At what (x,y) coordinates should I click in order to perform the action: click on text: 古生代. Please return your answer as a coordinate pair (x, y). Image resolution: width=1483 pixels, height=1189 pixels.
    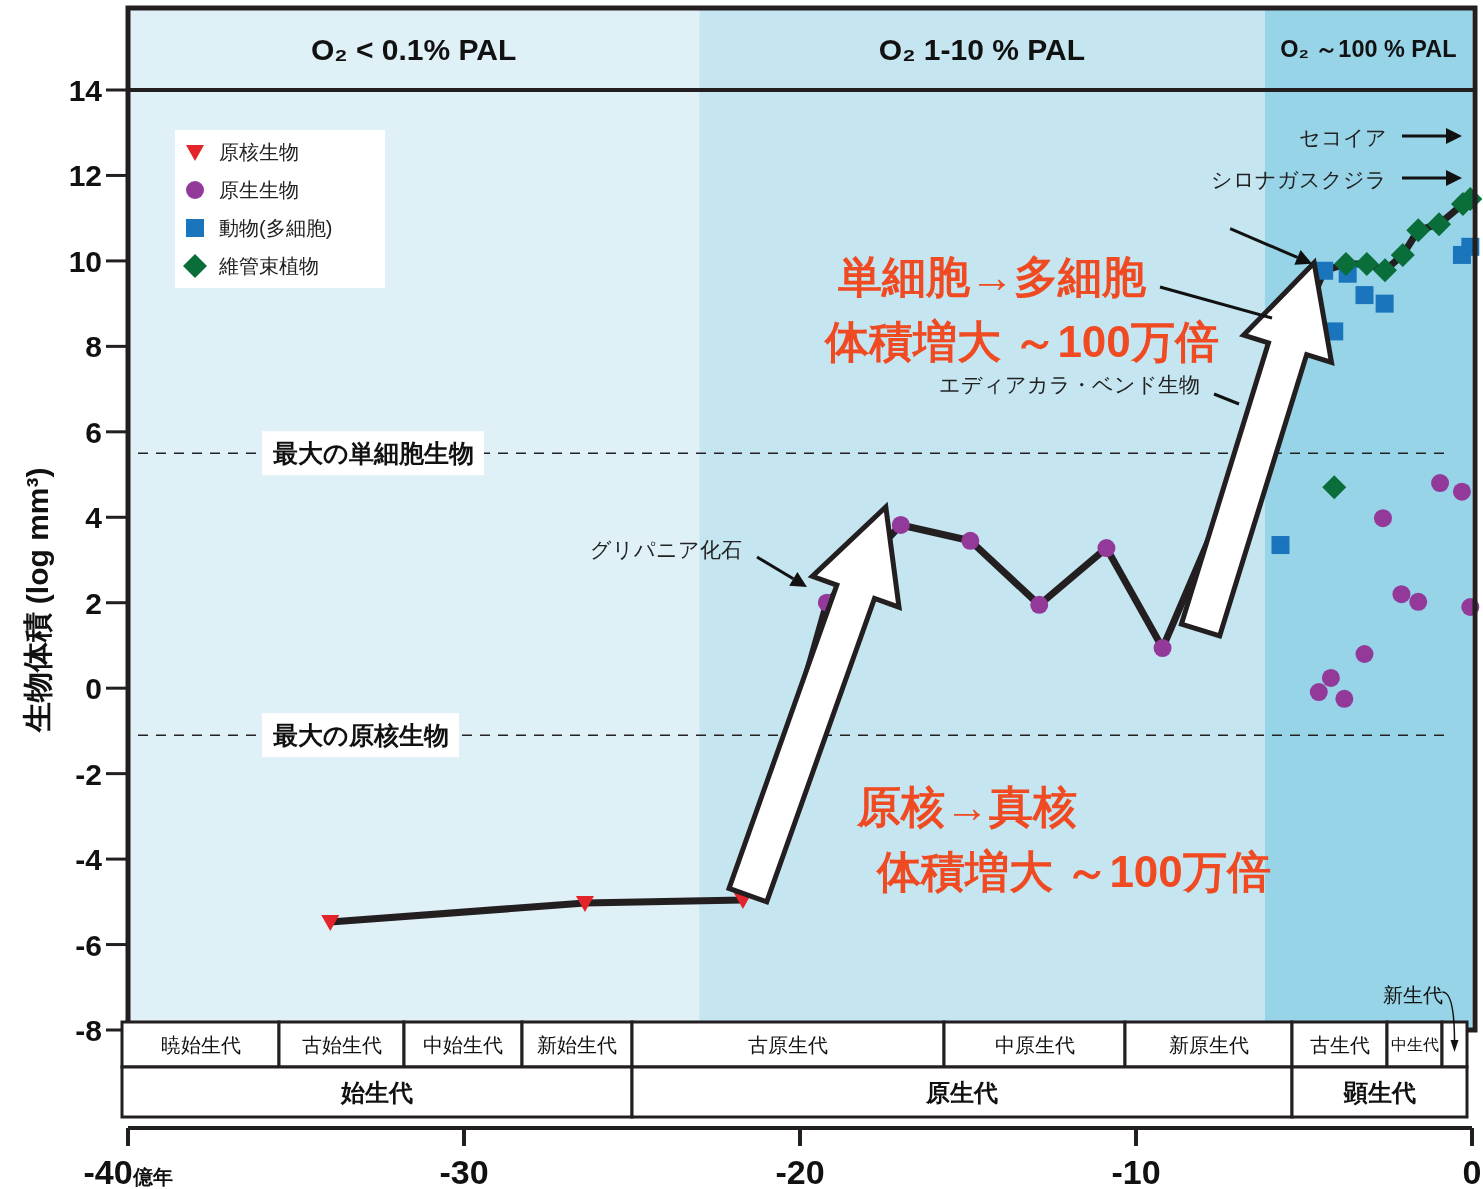
    Looking at the image, I should click on (1339, 1044).